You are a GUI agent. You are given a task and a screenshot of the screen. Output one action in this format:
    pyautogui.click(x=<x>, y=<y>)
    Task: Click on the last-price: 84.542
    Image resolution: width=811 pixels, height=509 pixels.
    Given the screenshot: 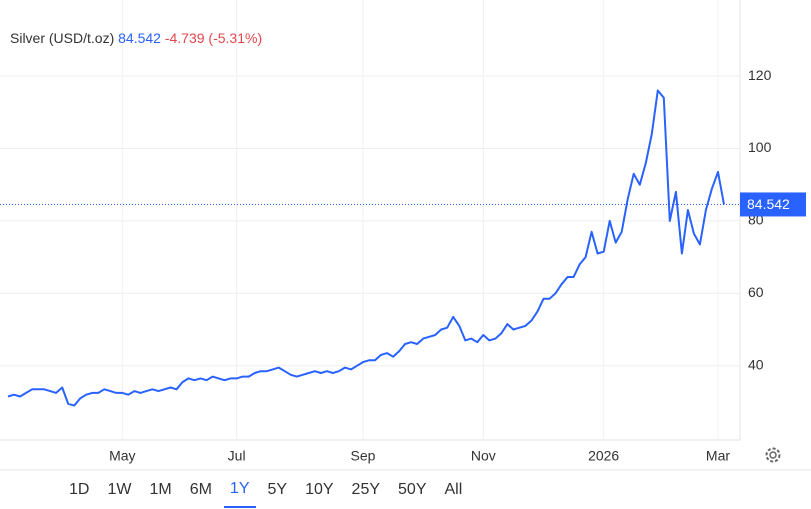 What is the action you would take?
    pyautogui.click(x=139, y=38)
    